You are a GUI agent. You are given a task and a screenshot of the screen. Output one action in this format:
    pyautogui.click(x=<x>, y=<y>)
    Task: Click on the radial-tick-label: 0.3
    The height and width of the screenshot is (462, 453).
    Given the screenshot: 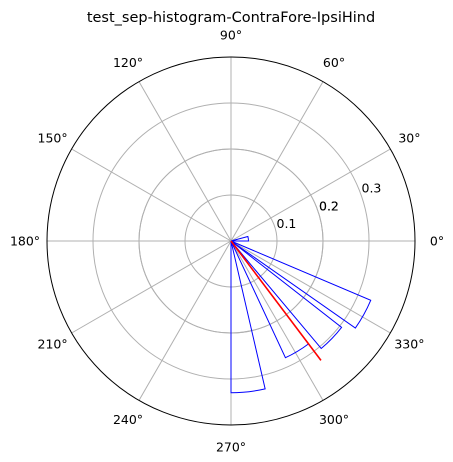 What is the action you would take?
    pyautogui.click(x=372, y=188)
    